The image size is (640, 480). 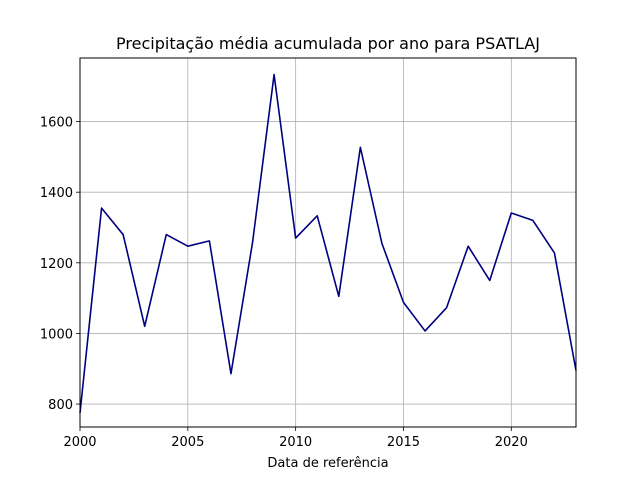 What do you see at coordinates (403, 442) in the screenshot?
I see `x-tick-label: 2015` at bounding box center [403, 442].